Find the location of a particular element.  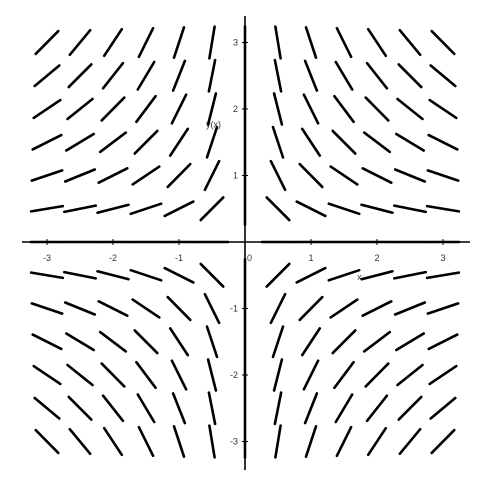

x-tick-label: -3 is located at coordinates (47, 258).